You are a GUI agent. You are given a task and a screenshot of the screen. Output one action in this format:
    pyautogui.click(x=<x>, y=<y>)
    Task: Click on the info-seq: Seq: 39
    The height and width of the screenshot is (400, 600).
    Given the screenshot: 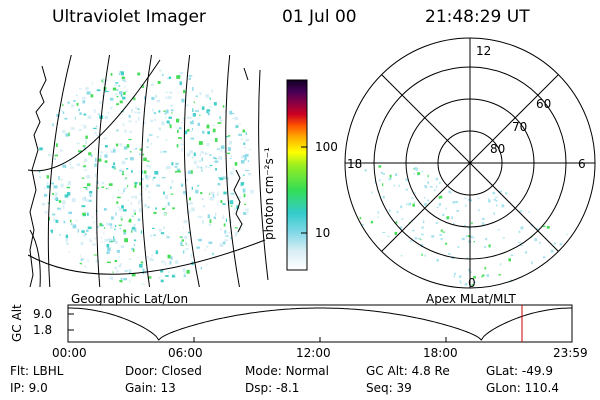 What is the action you would take?
    pyautogui.click(x=389, y=388)
    